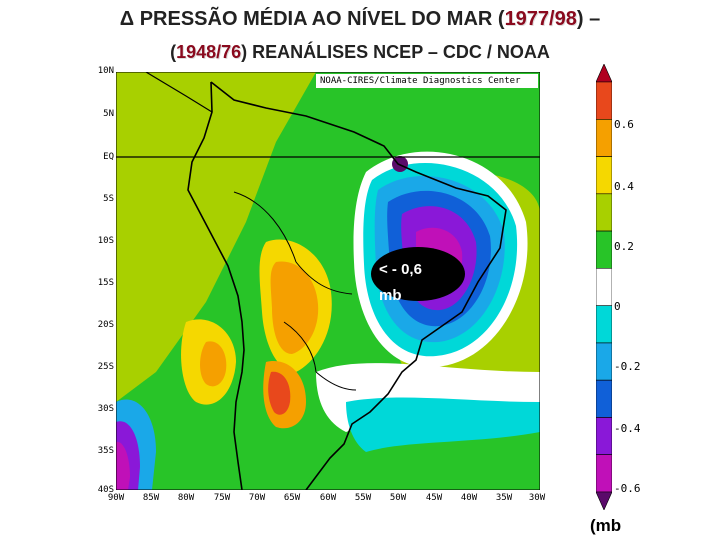 The width and height of the screenshot is (720, 540). What do you see at coordinates (624, 246) in the screenshot?
I see `colorbar-label: 0.2` at bounding box center [624, 246].